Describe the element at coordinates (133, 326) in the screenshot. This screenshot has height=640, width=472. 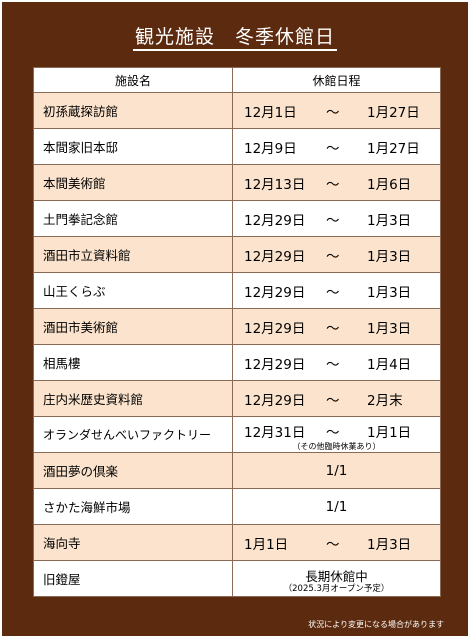
I see `facility-name: 酒田市美術館` at that location.